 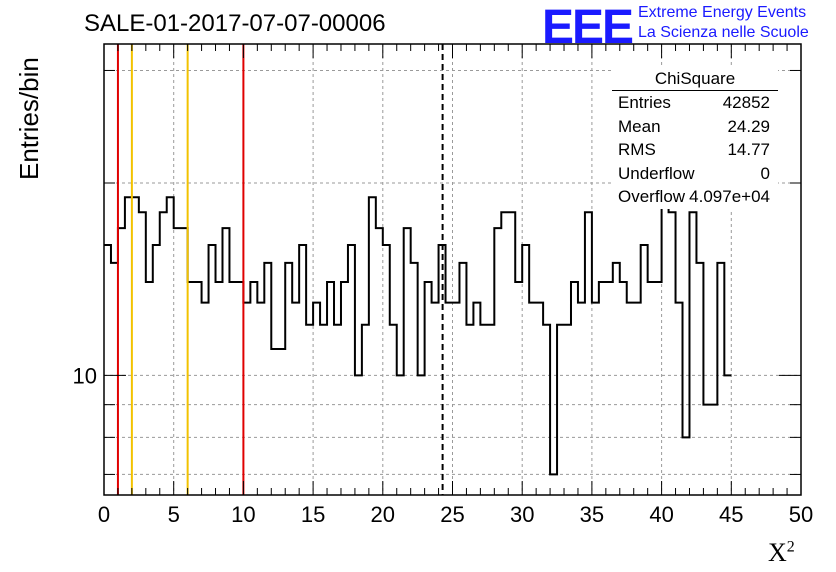 What do you see at coordinates (723, 32) in the screenshot?
I see `logo-line-2: La Scienza nelle Scuole` at bounding box center [723, 32].